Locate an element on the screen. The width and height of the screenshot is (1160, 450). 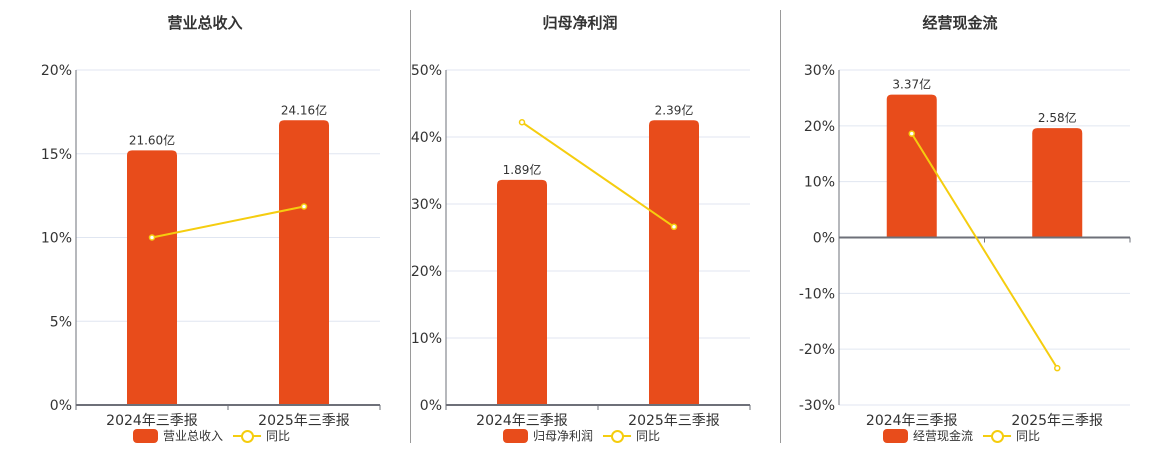
chart-title: 经营现金流 is located at coordinates (960, 23).